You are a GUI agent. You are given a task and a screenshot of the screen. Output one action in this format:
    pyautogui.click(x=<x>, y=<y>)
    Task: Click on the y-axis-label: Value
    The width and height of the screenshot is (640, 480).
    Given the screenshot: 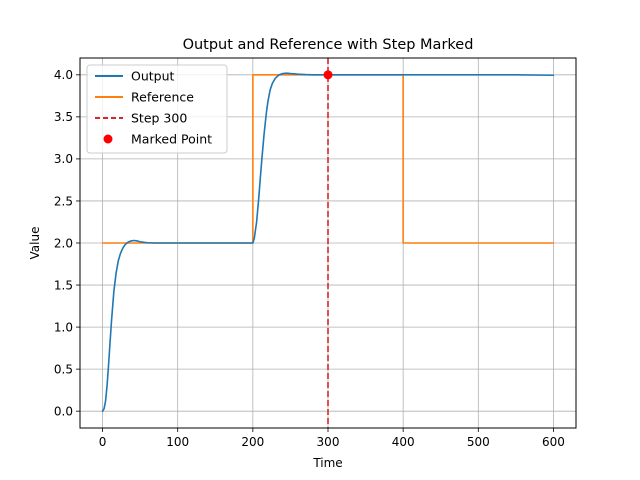 What is the action you would take?
    pyautogui.click(x=35, y=243)
    